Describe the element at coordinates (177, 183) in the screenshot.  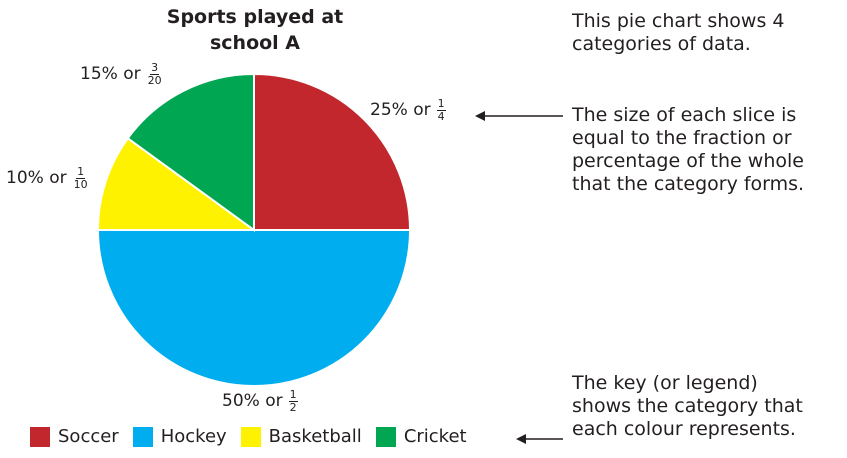
I see `pie-slice-basketball` at that location.